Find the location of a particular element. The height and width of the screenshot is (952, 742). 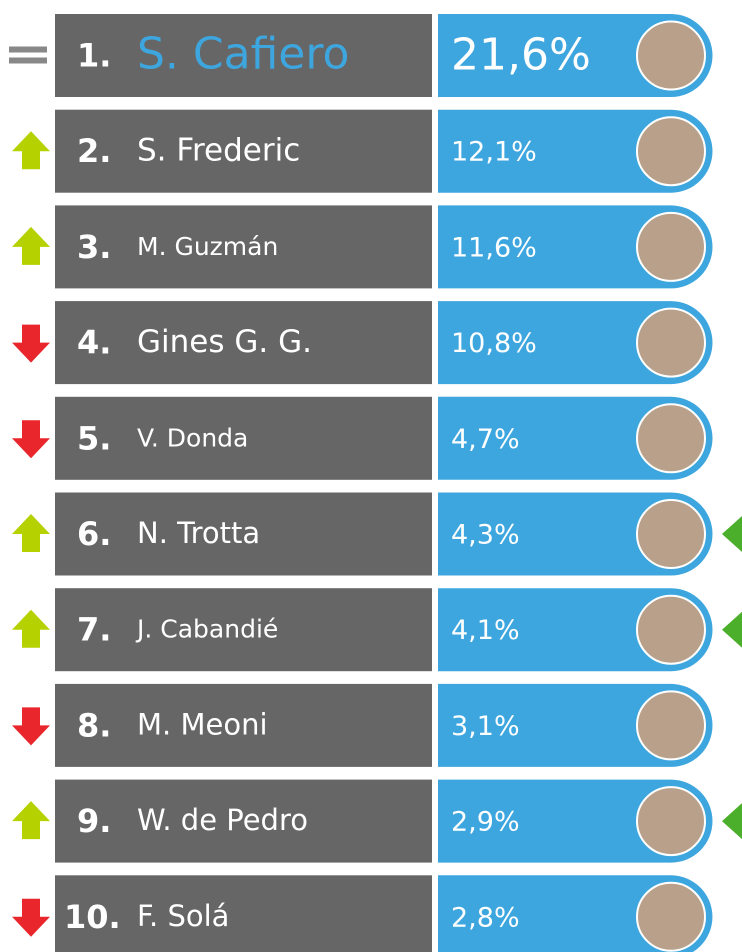

value: 21,6% is located at coordinates (521, 55).